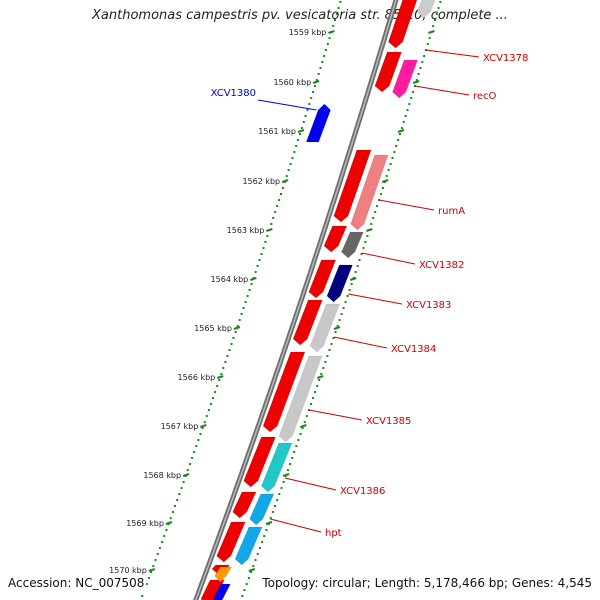 The height and width of the screenshot is (600, 600). I want to click on gene-label: XCV1380, so click(233, 93).